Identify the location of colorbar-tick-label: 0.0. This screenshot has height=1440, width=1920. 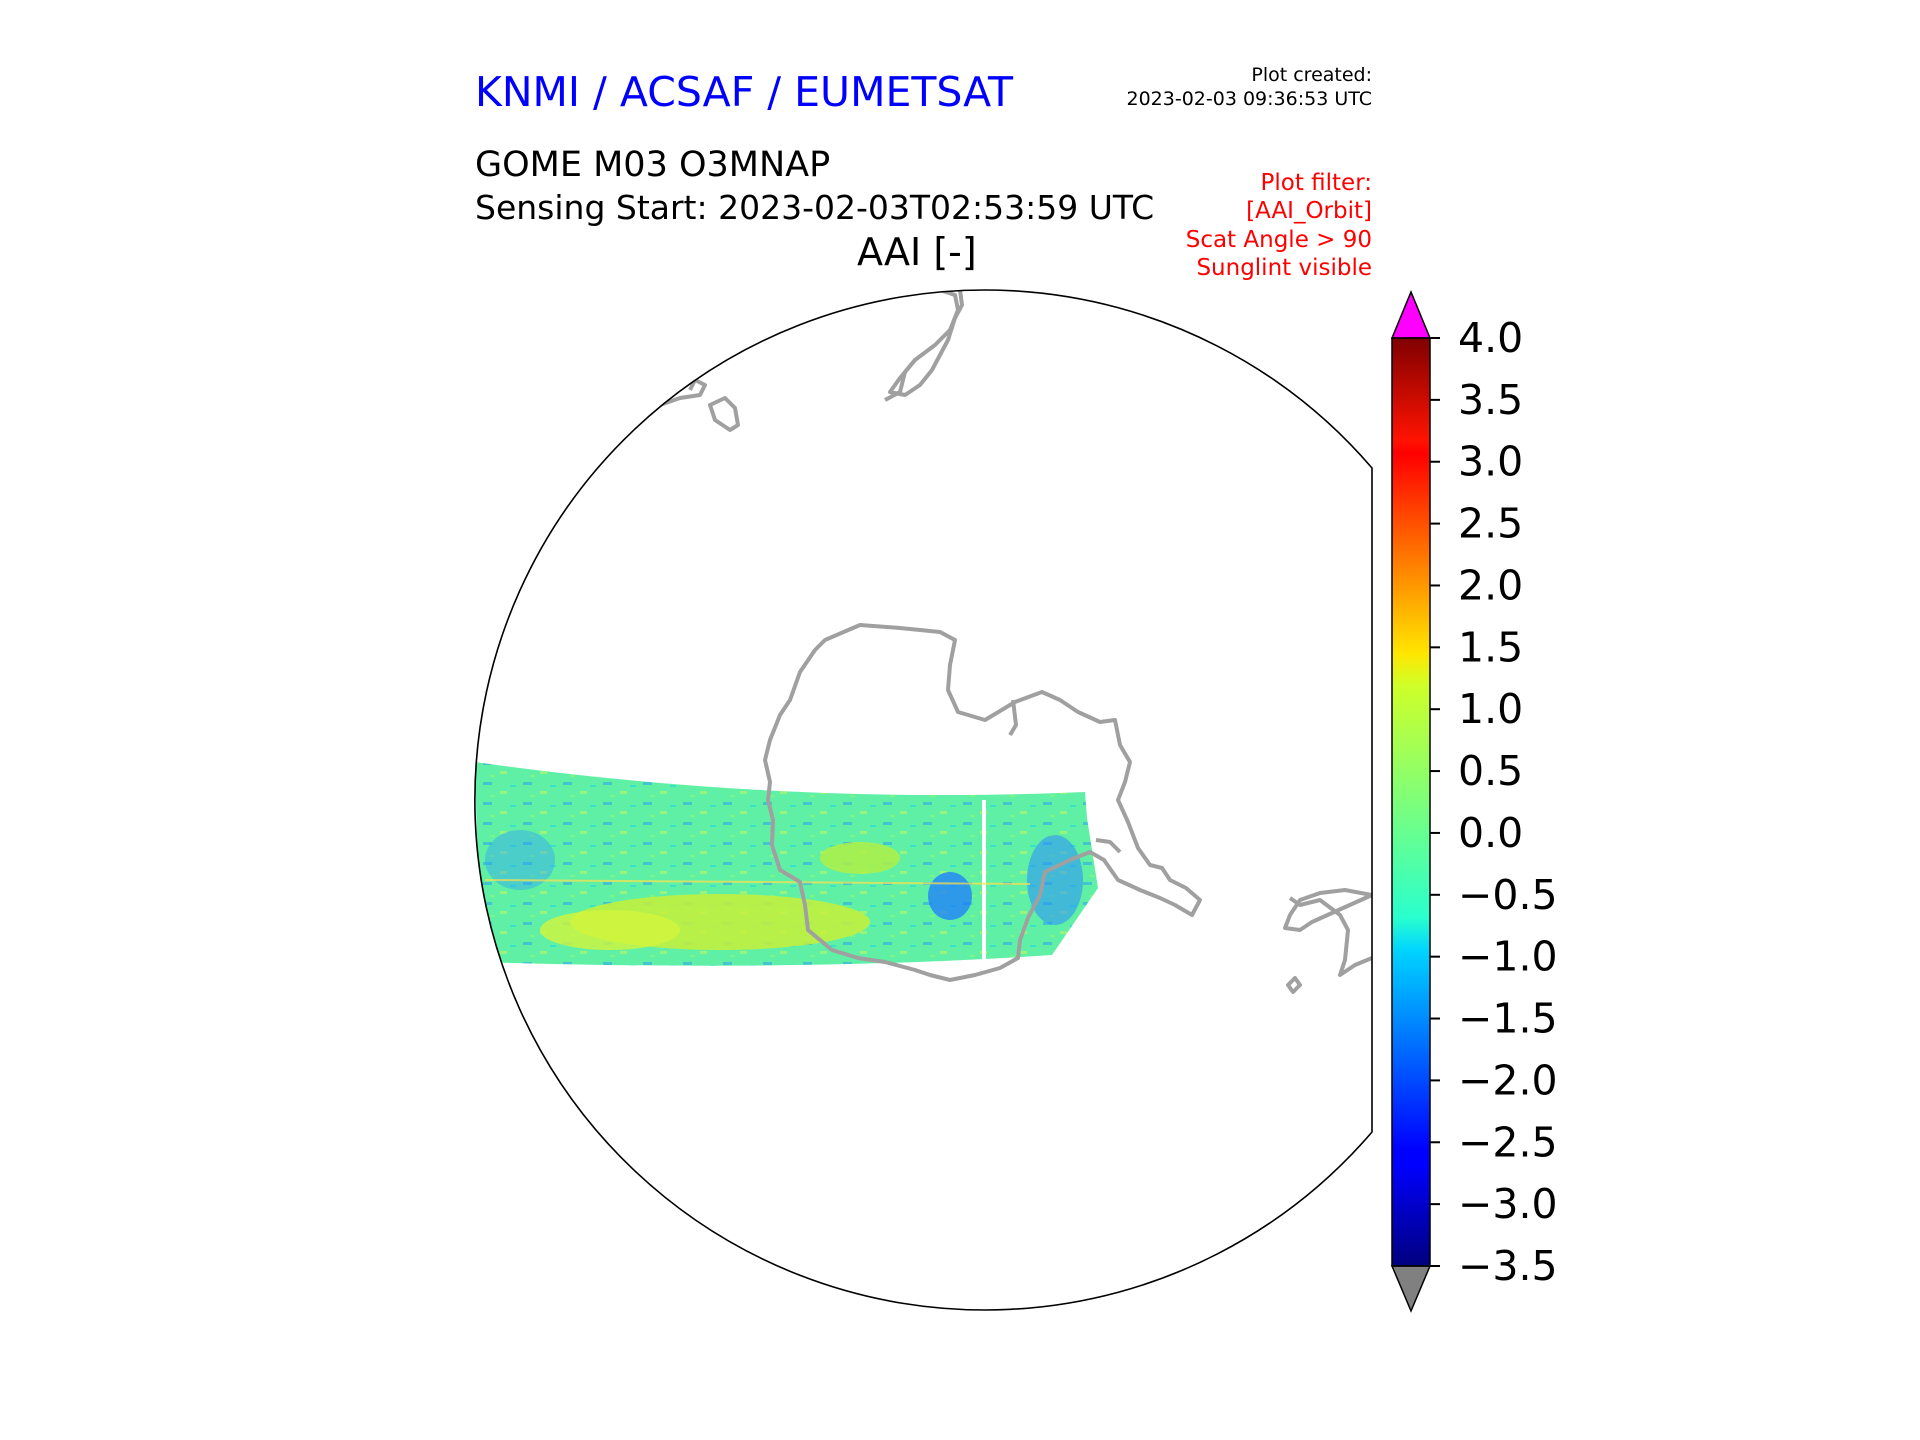
(1490, 833).